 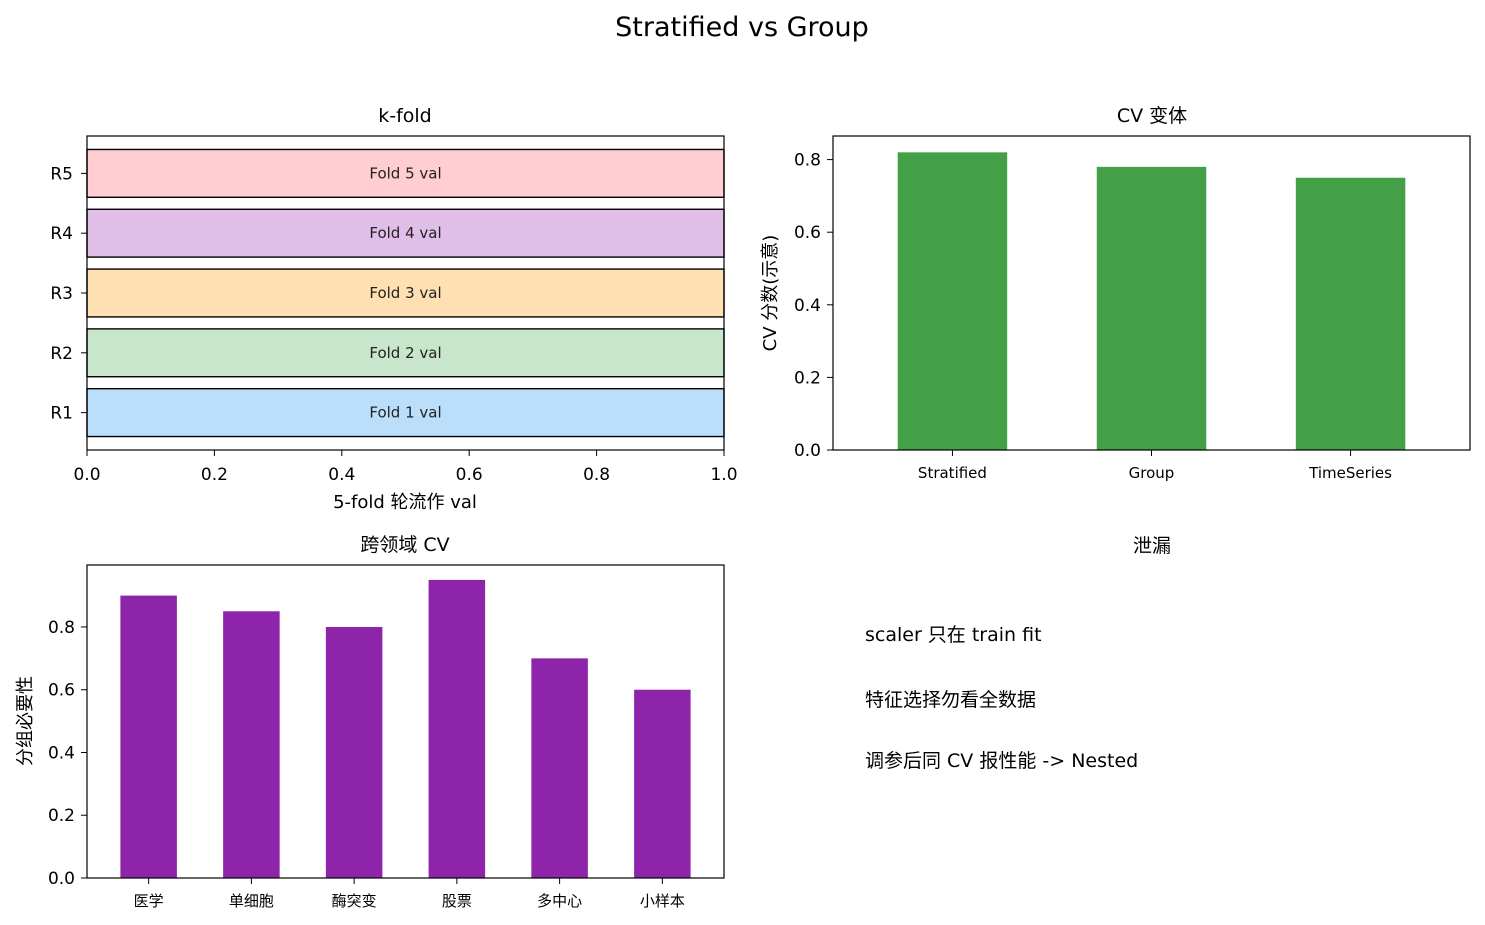 What do you see at coordinates (1001, 761) in the screenshot?
I see `leakage-note-nested: 调参后同 CV 报性能 -> Nested` at bounding box center [1001, 761].